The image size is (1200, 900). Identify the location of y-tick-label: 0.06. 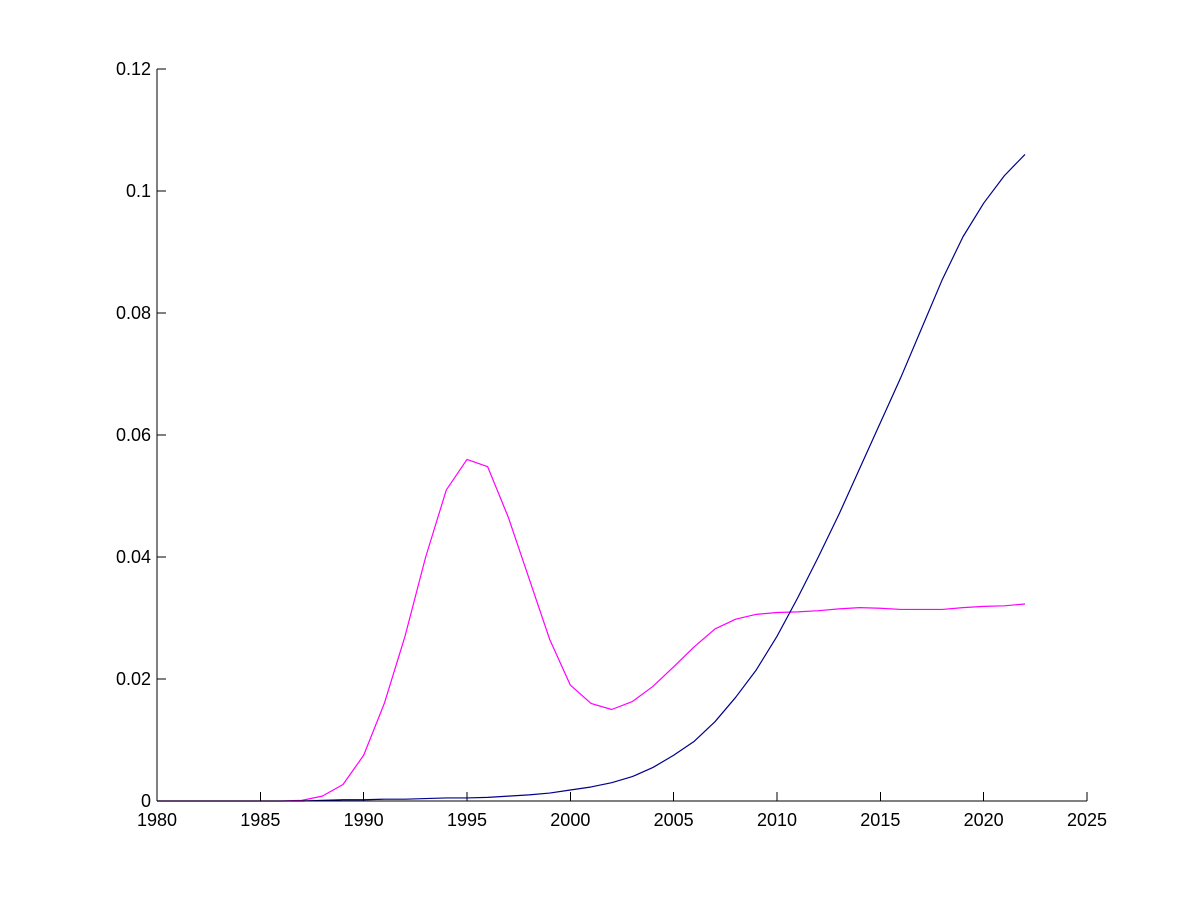
(133, 435).